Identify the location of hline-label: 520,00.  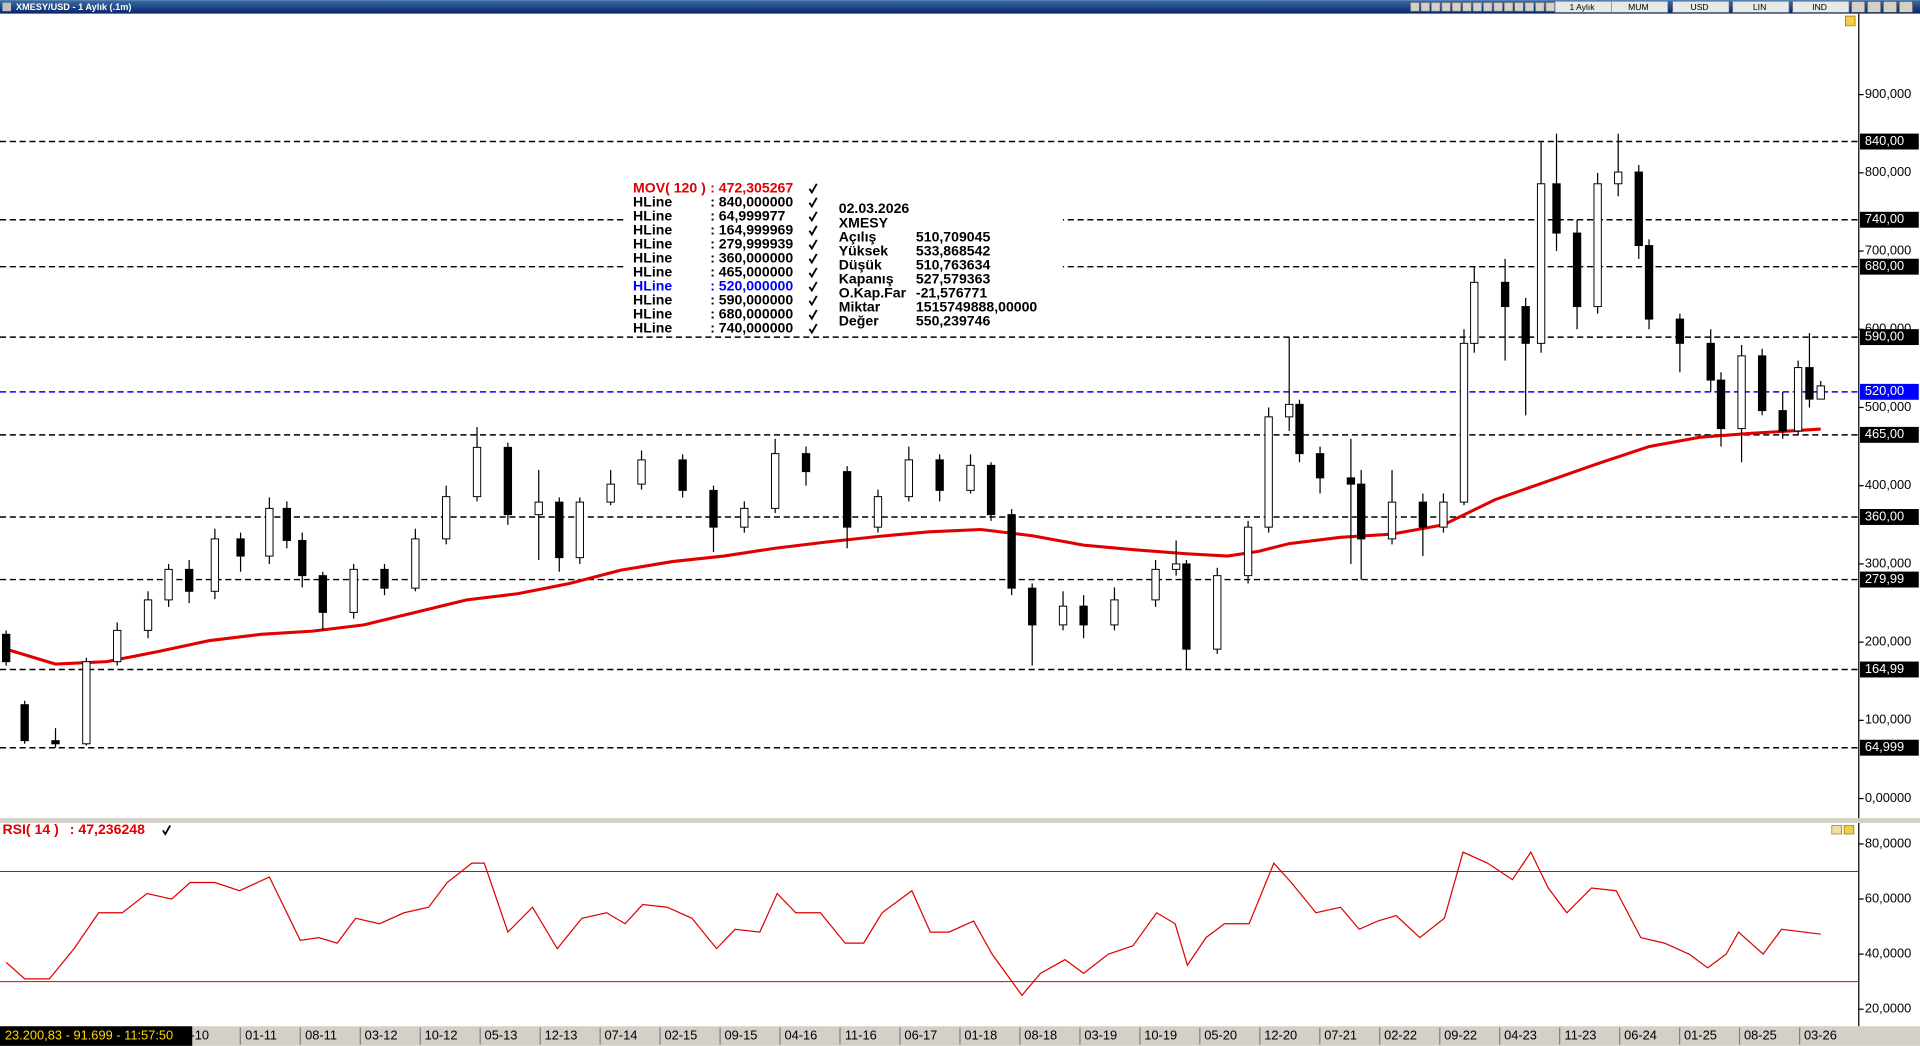
(1884, 390).